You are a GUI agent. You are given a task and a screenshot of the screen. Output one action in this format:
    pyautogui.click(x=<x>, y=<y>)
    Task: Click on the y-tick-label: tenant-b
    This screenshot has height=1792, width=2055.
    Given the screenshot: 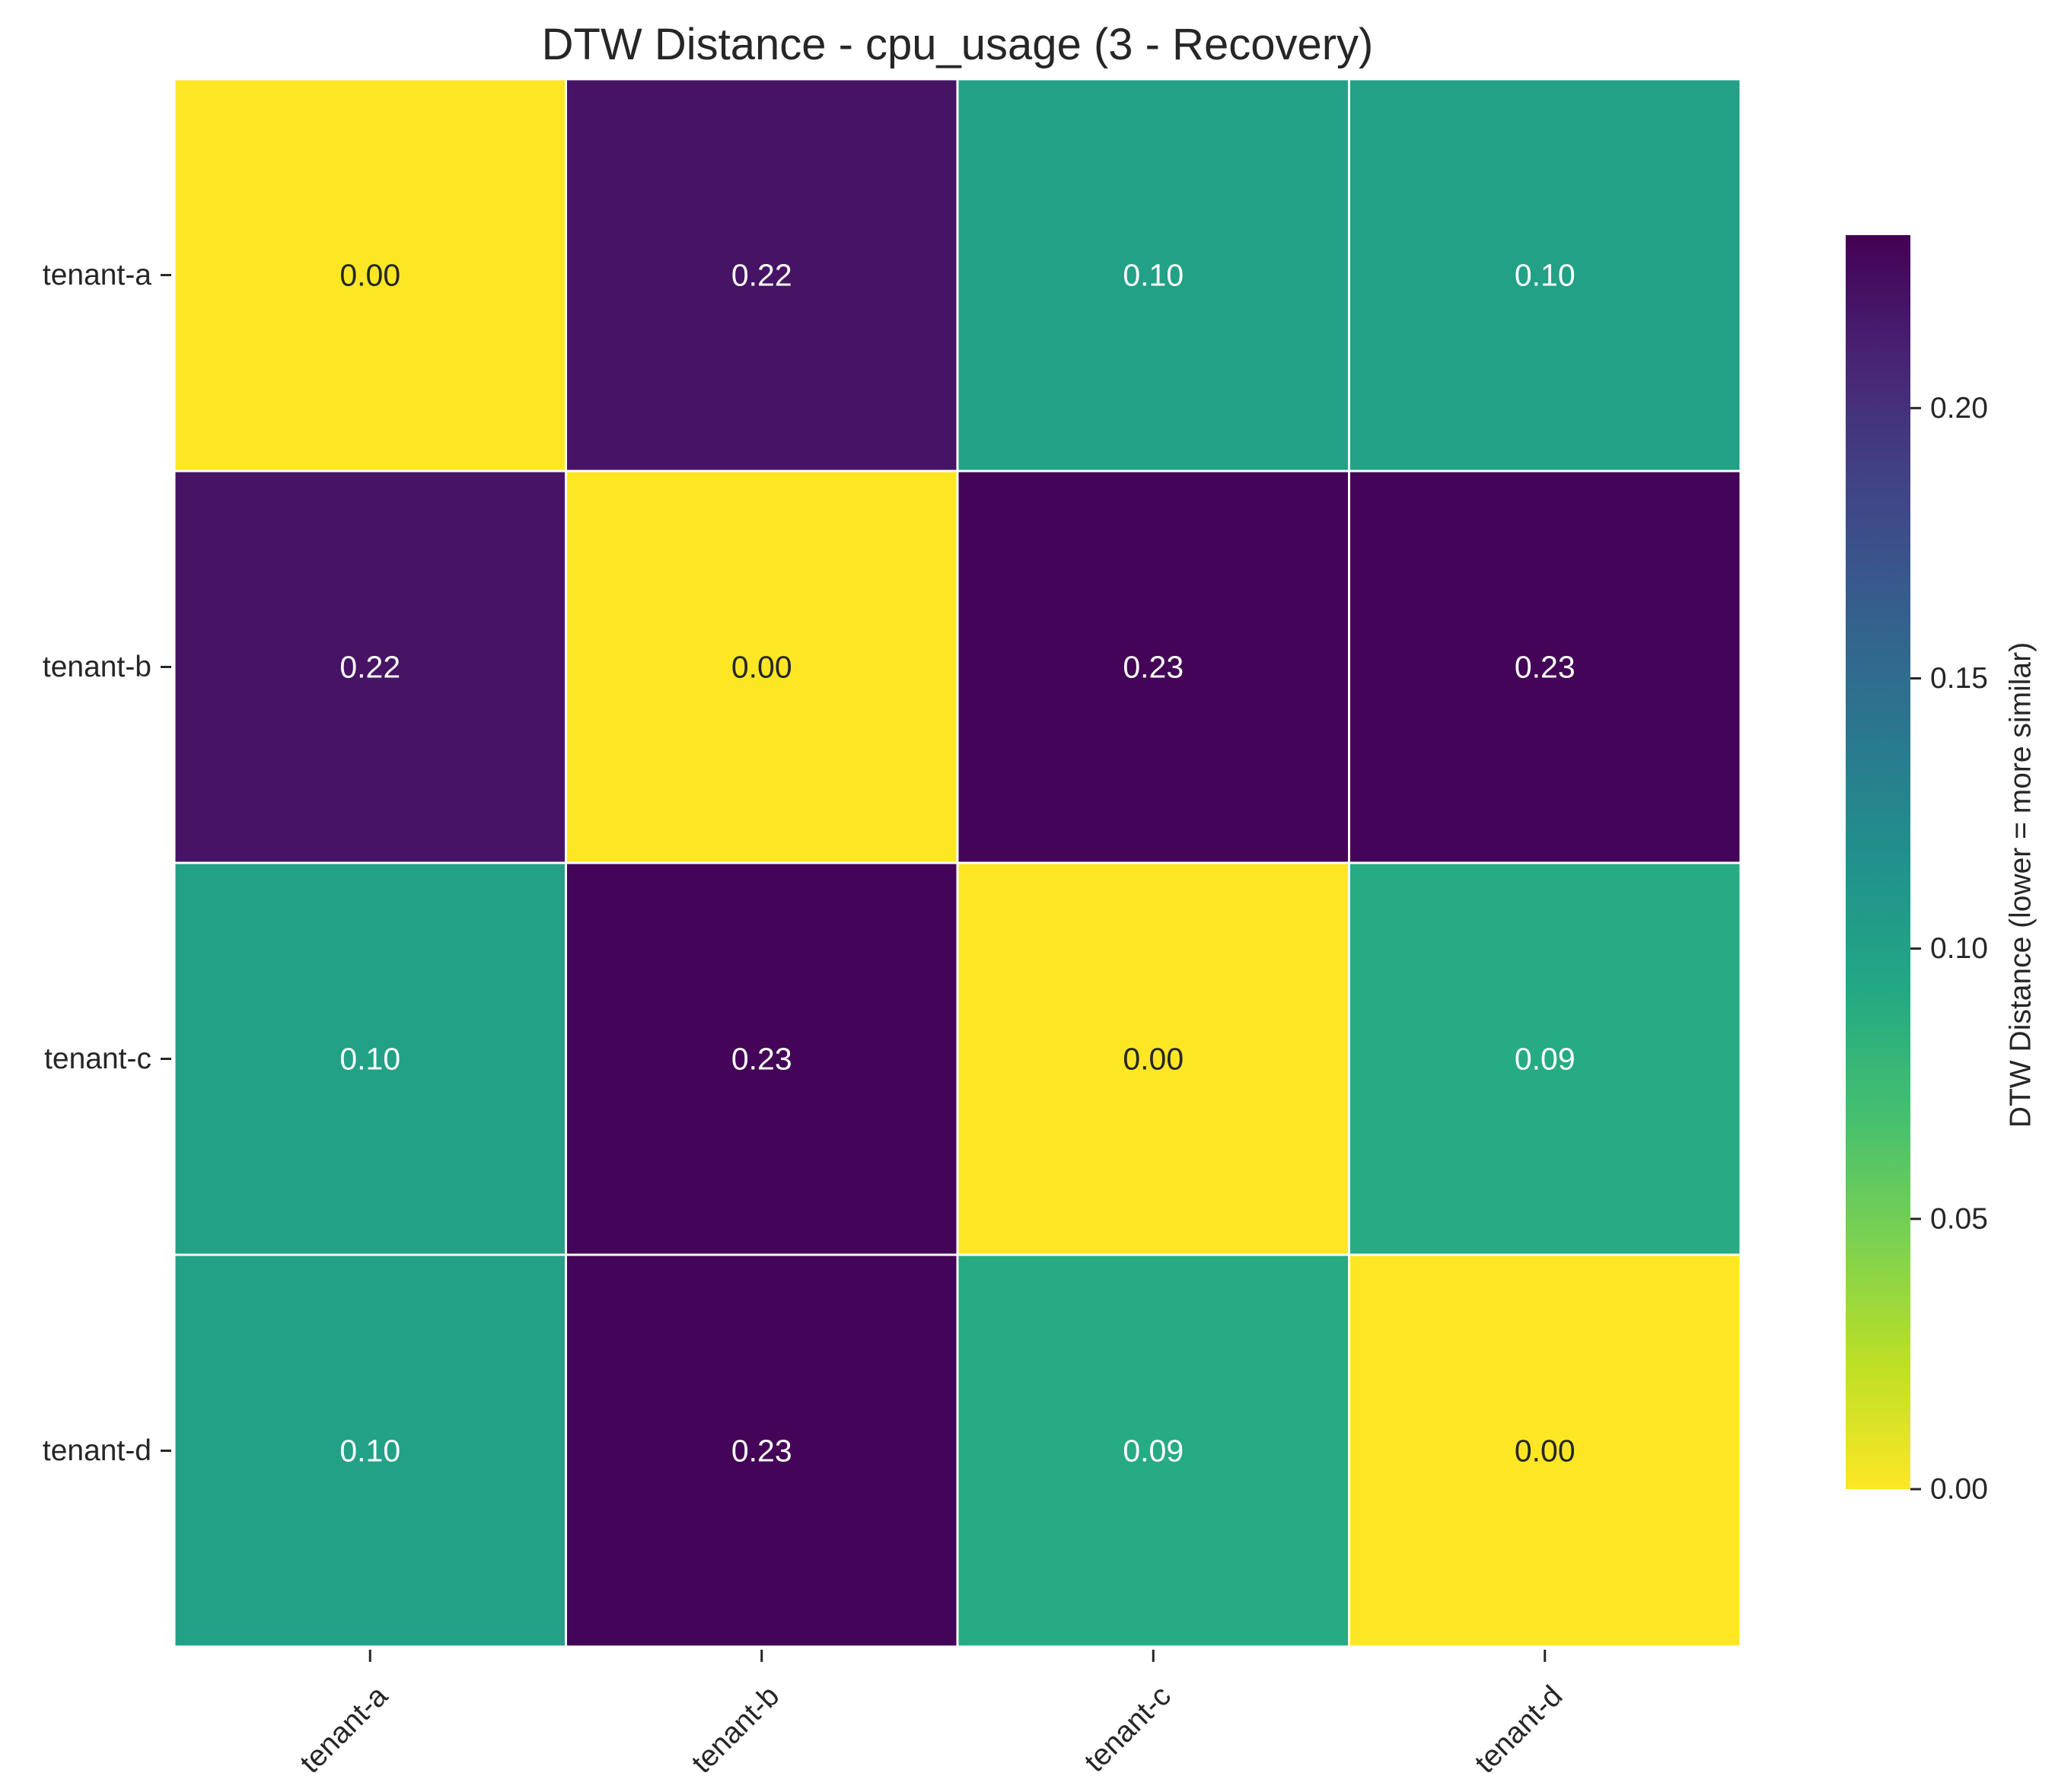 What is the action you would take?
    pyautogui.click(x=97, y=667)
    